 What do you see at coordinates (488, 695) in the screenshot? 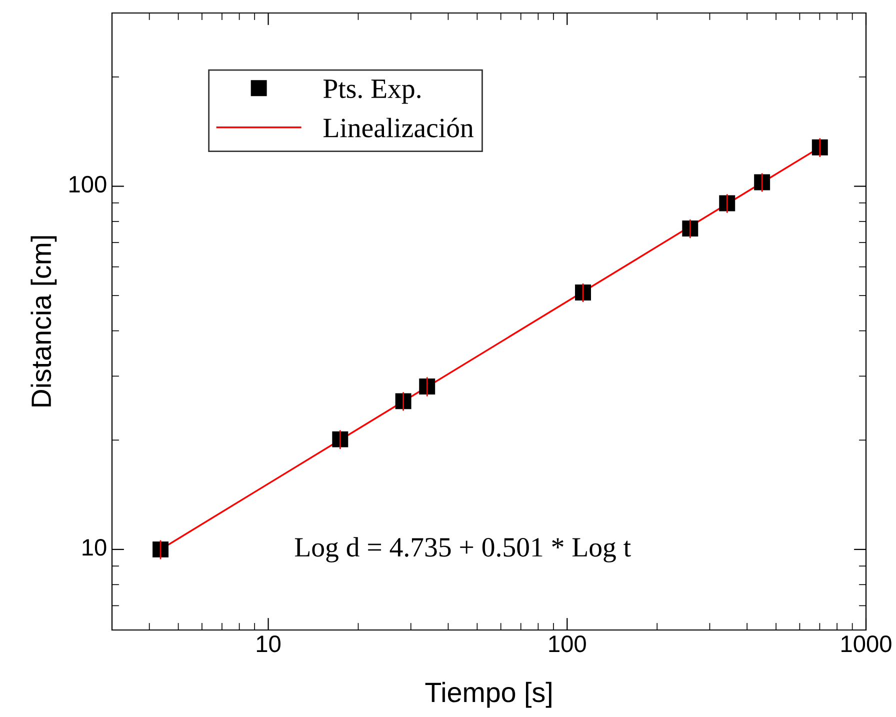
I see `x-axis-title: Tiempo [s]` at bounding box center [488, 695].